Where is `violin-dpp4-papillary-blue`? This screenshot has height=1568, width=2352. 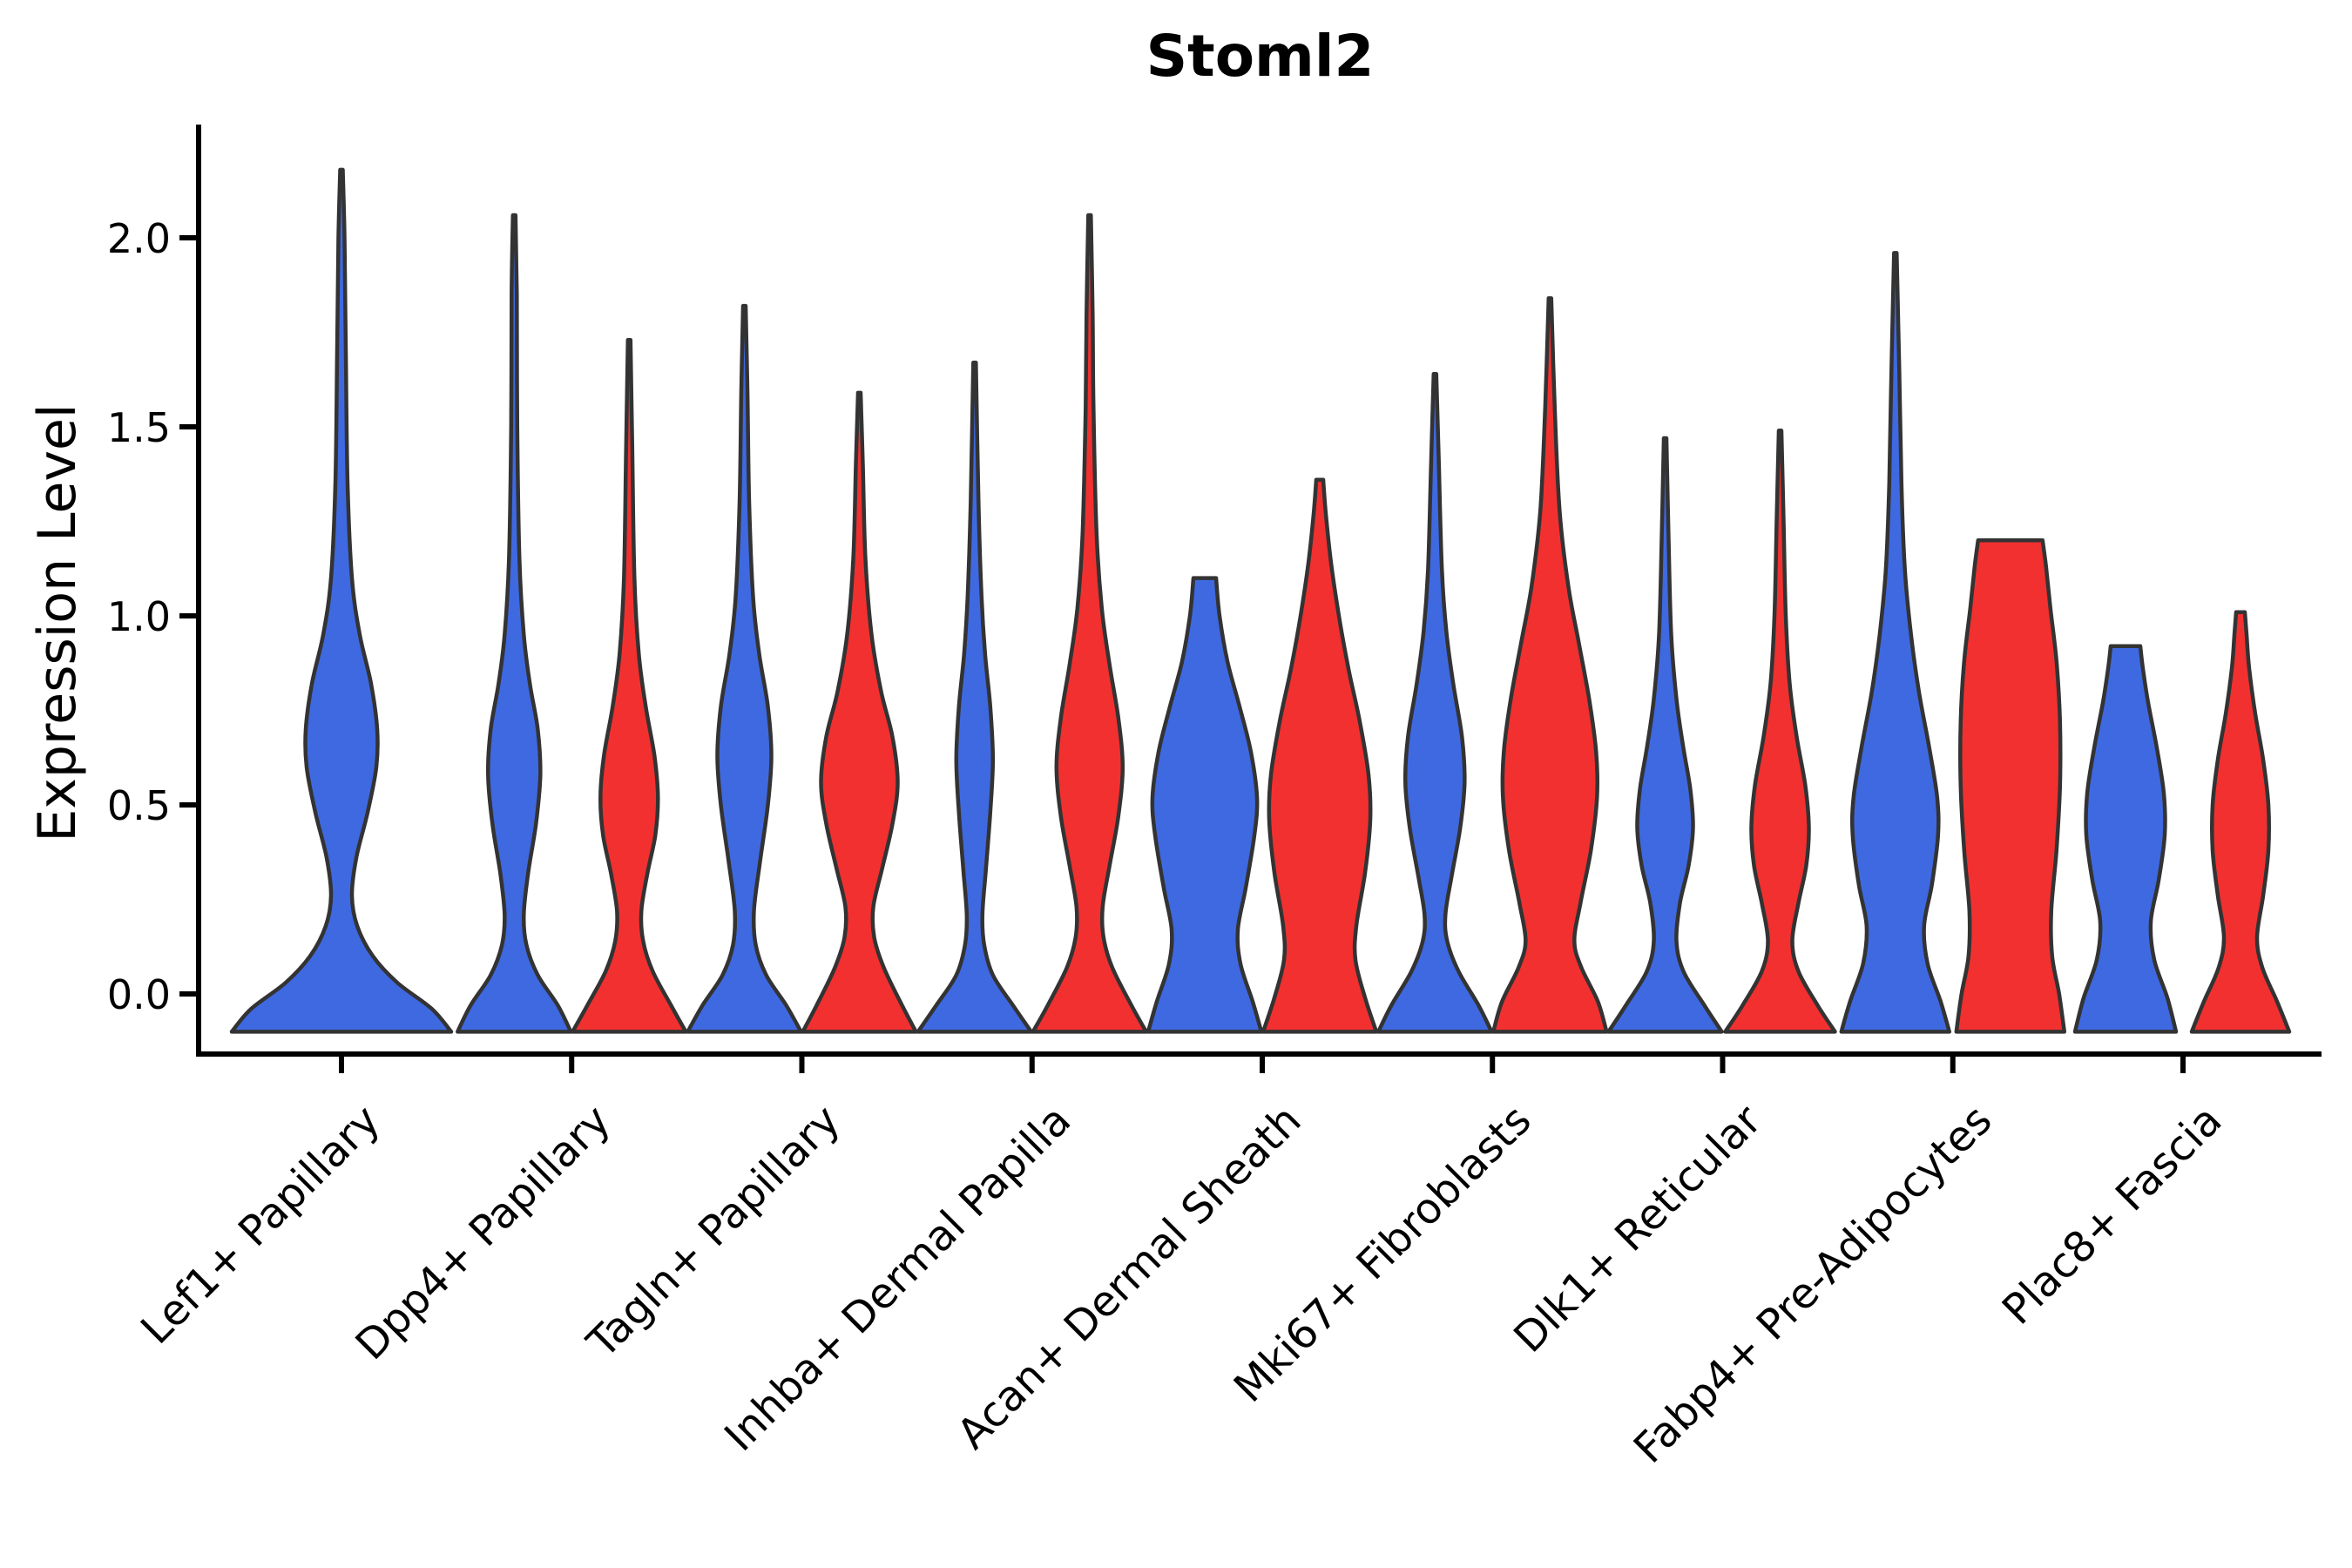
violin-dpp4-papillary-blue is located at coordinates (514, 623).